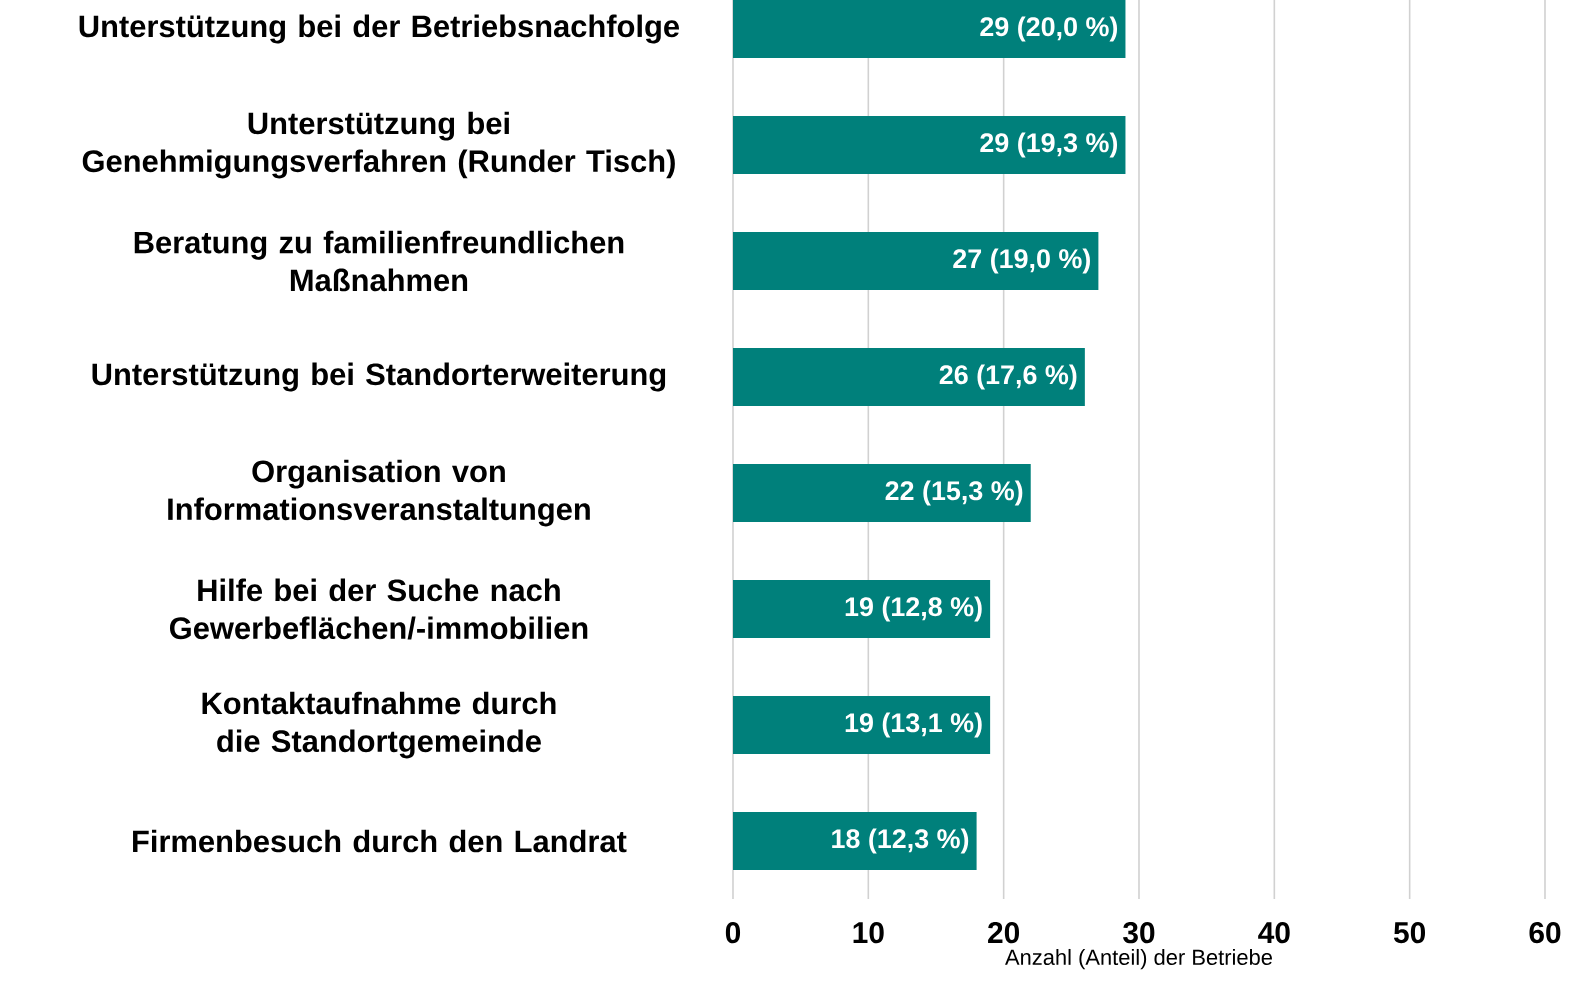 The width and height of the screenshot is (1571, 1000). Describe the element at coordinates (913, 609) in the screenshot. I see `data-label: 19 (12,8 %)` at that location.